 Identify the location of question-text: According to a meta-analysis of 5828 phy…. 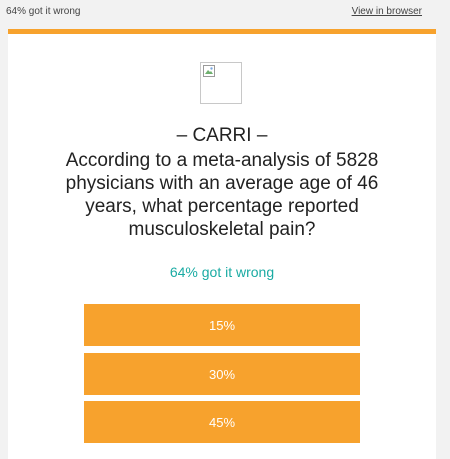
(222, 195).